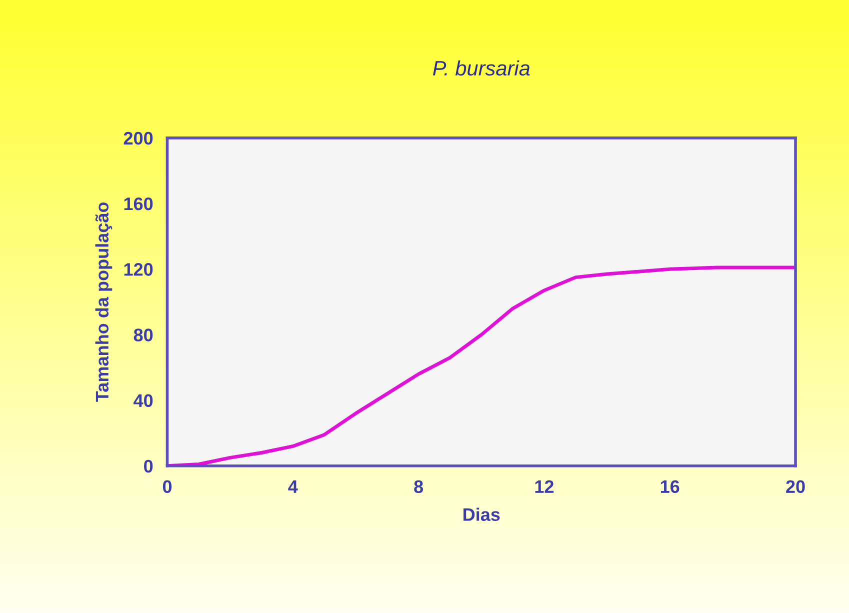 The height and width of the screenshot is (613, 849). I want to click on x-tick-label: 4, so click(293, 486).